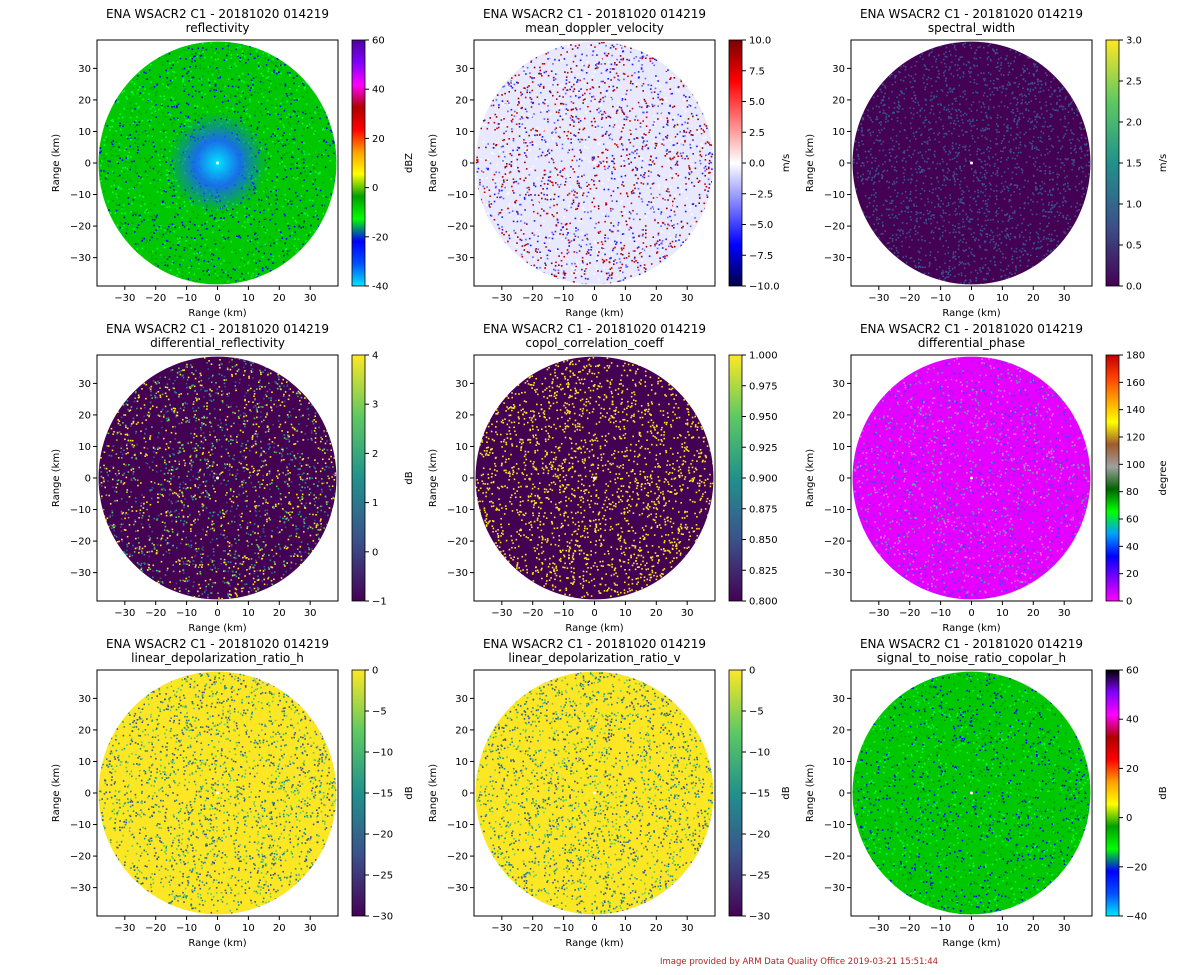  Describe the element at coordinates (217, 658) in the screenshot. I see `chart-subtitle: linear_depolarization_ratio_h` at that location.